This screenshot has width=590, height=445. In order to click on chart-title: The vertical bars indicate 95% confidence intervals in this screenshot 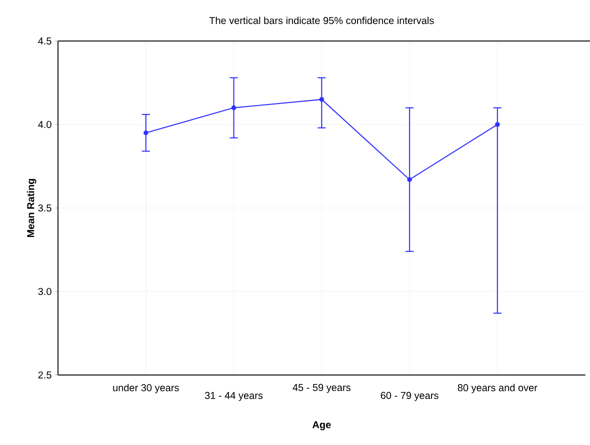, I will do `click(321, 20)`.